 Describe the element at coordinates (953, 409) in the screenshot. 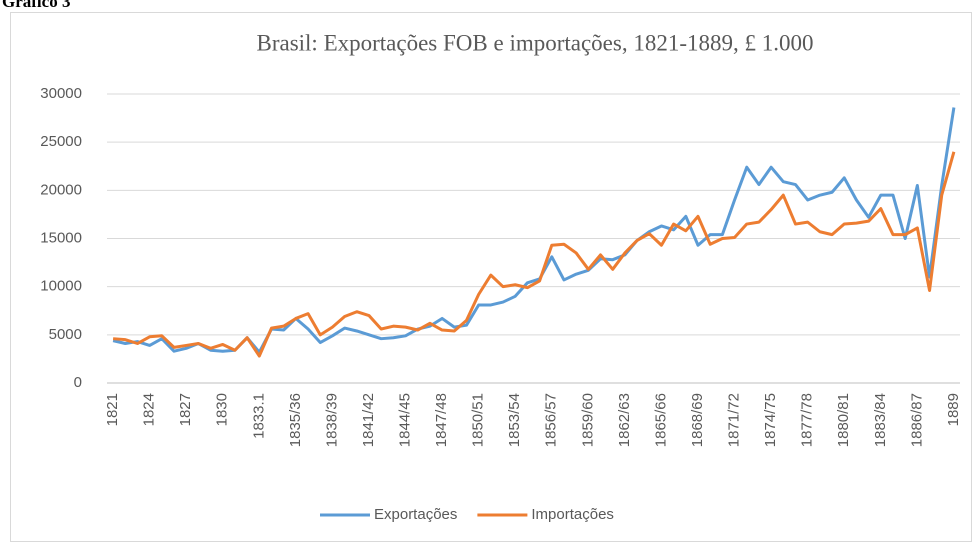

I see `x-tick-label: 1889` at that location.